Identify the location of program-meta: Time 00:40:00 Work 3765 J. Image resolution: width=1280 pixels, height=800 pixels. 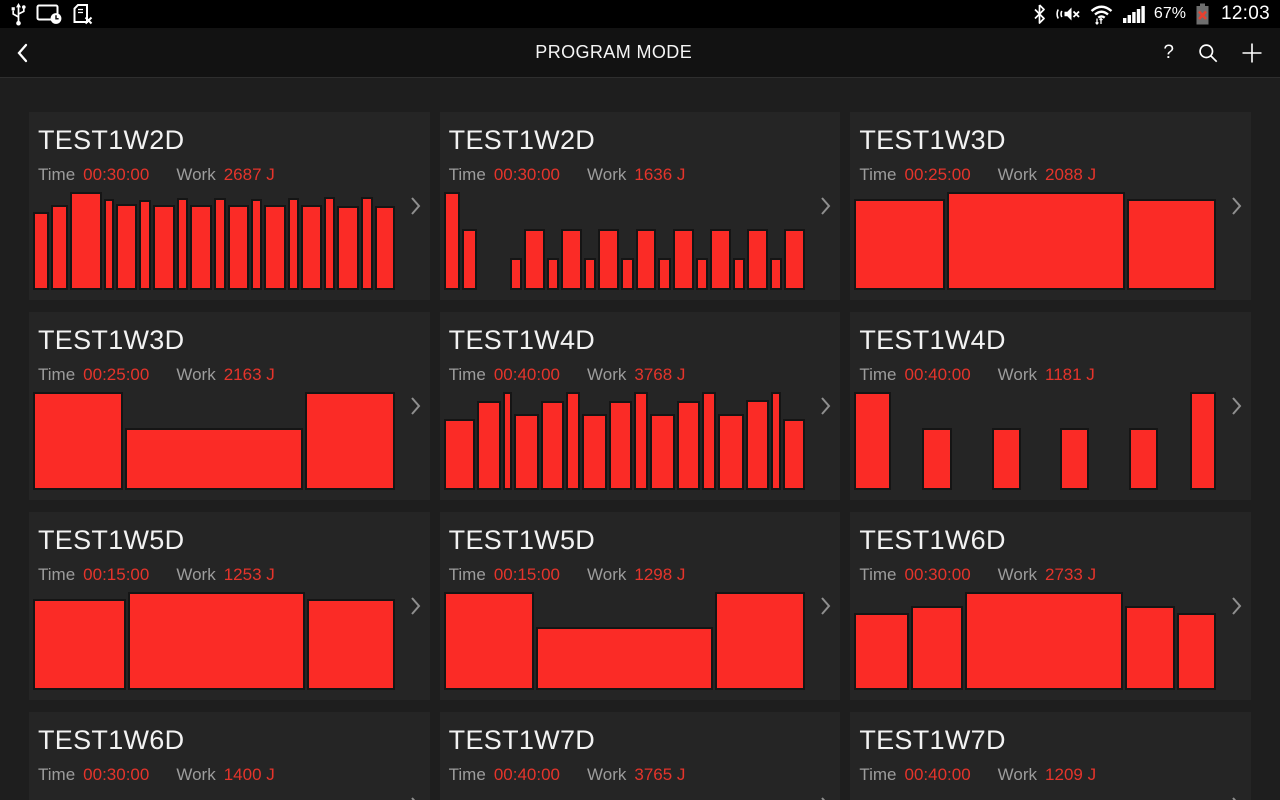
(640, 775).